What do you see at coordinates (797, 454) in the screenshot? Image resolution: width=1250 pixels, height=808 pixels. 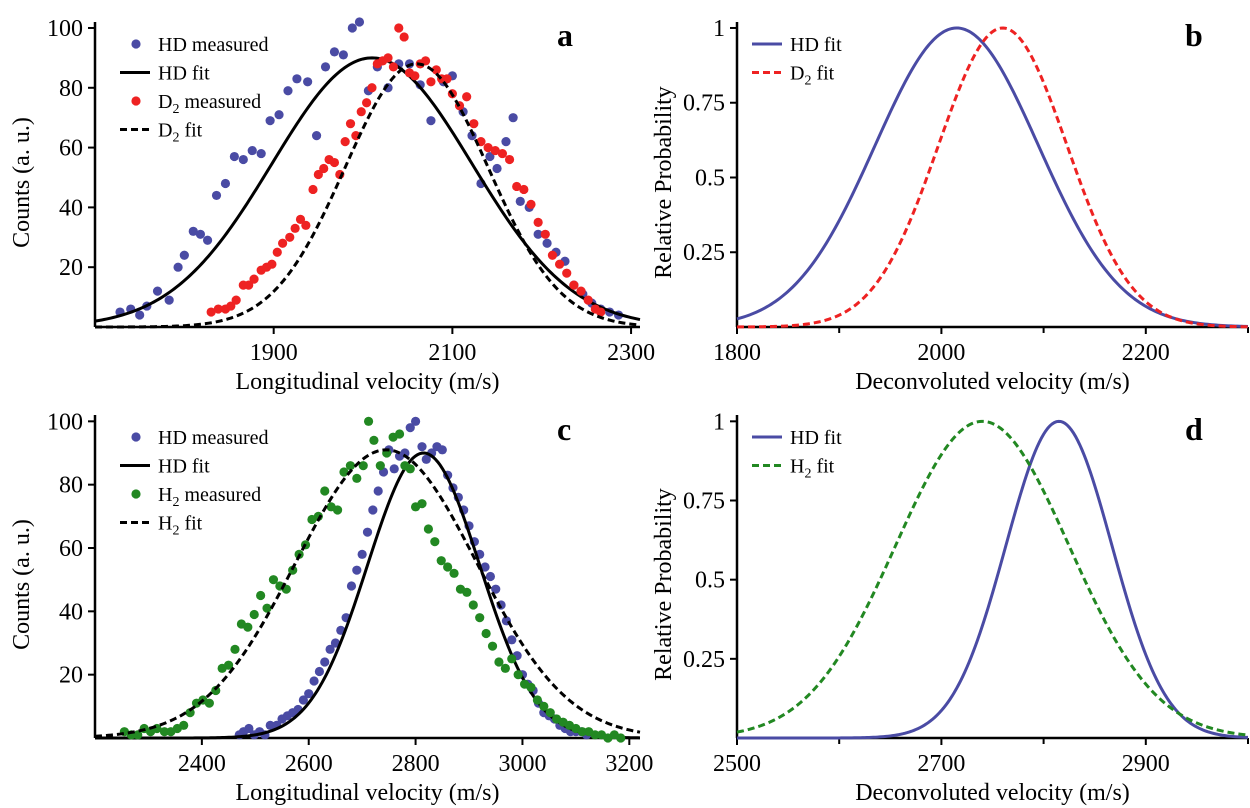 I see `legend: HD fit H2 fit` at bounding box center [797, 454].